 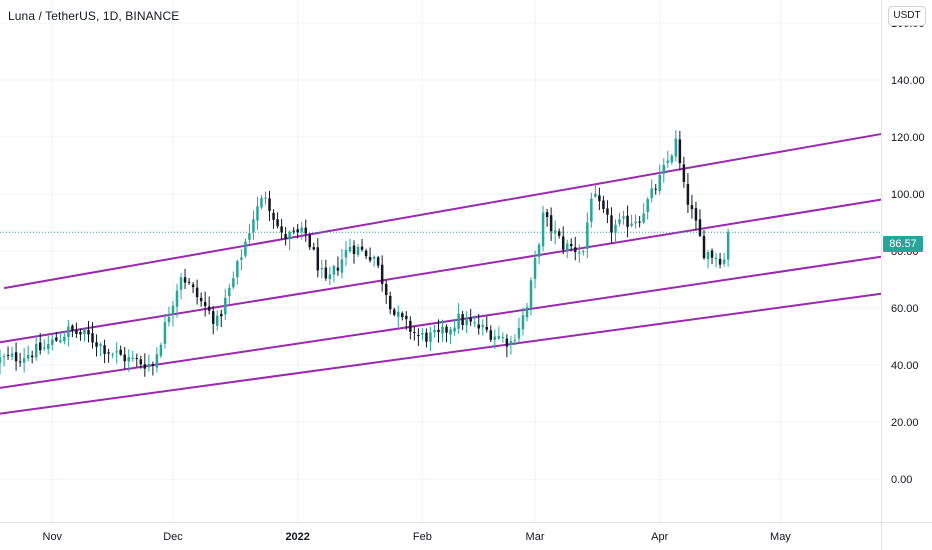 What do you see at coordinates (422, 537) in the screenshot?
I see `x-tick-label: Feb` at bounding box center [422, 537].